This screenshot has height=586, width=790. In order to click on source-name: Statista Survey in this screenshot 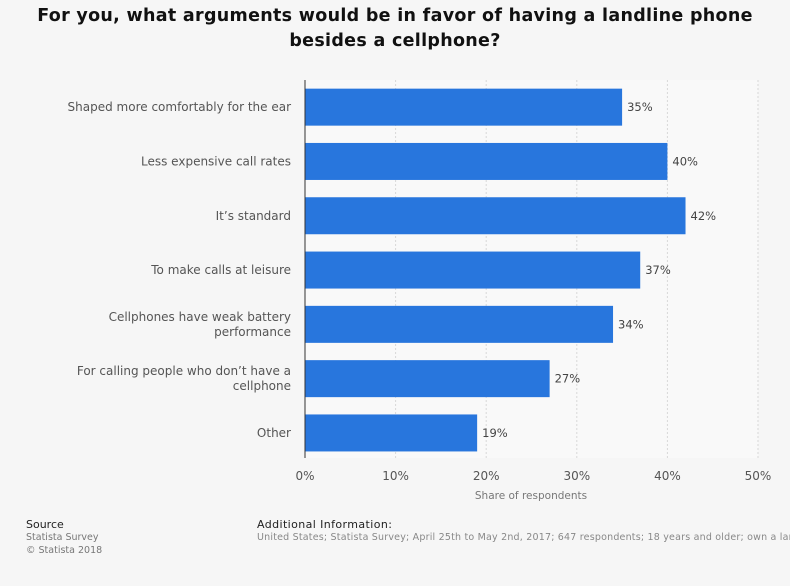, I will do `click(62, 537)`.